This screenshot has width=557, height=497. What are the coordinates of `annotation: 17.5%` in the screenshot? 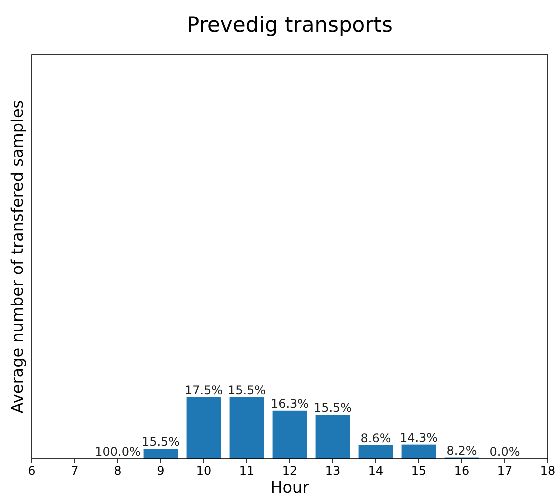 It's located at (204, 390).